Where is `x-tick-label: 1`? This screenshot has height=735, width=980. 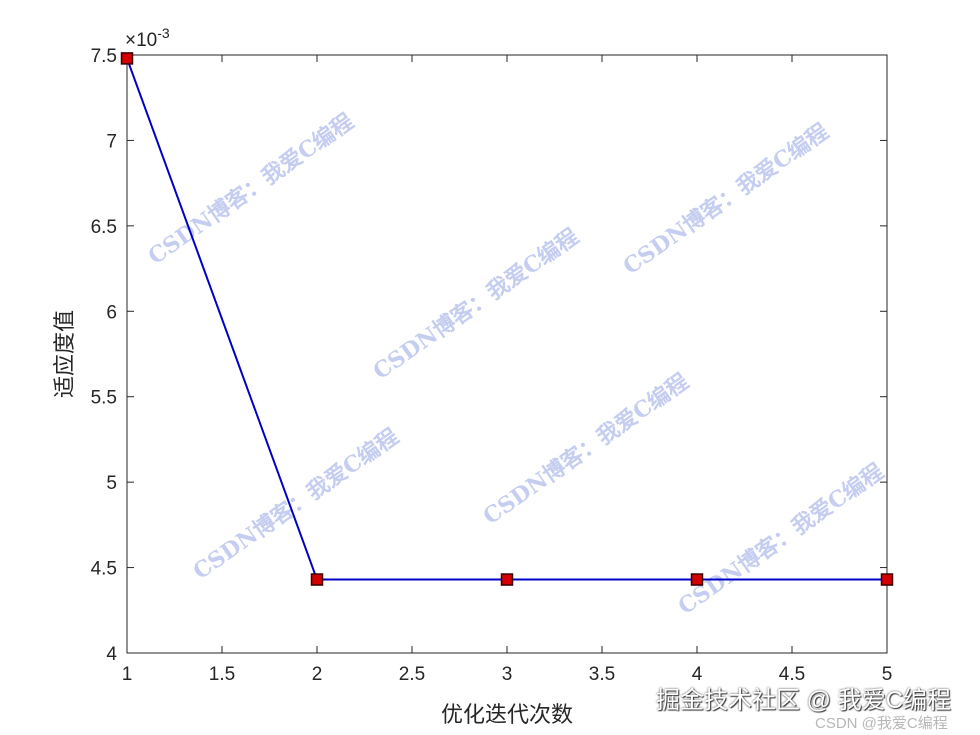 x-tick-label: 1 is located at coordinates (127, 674).